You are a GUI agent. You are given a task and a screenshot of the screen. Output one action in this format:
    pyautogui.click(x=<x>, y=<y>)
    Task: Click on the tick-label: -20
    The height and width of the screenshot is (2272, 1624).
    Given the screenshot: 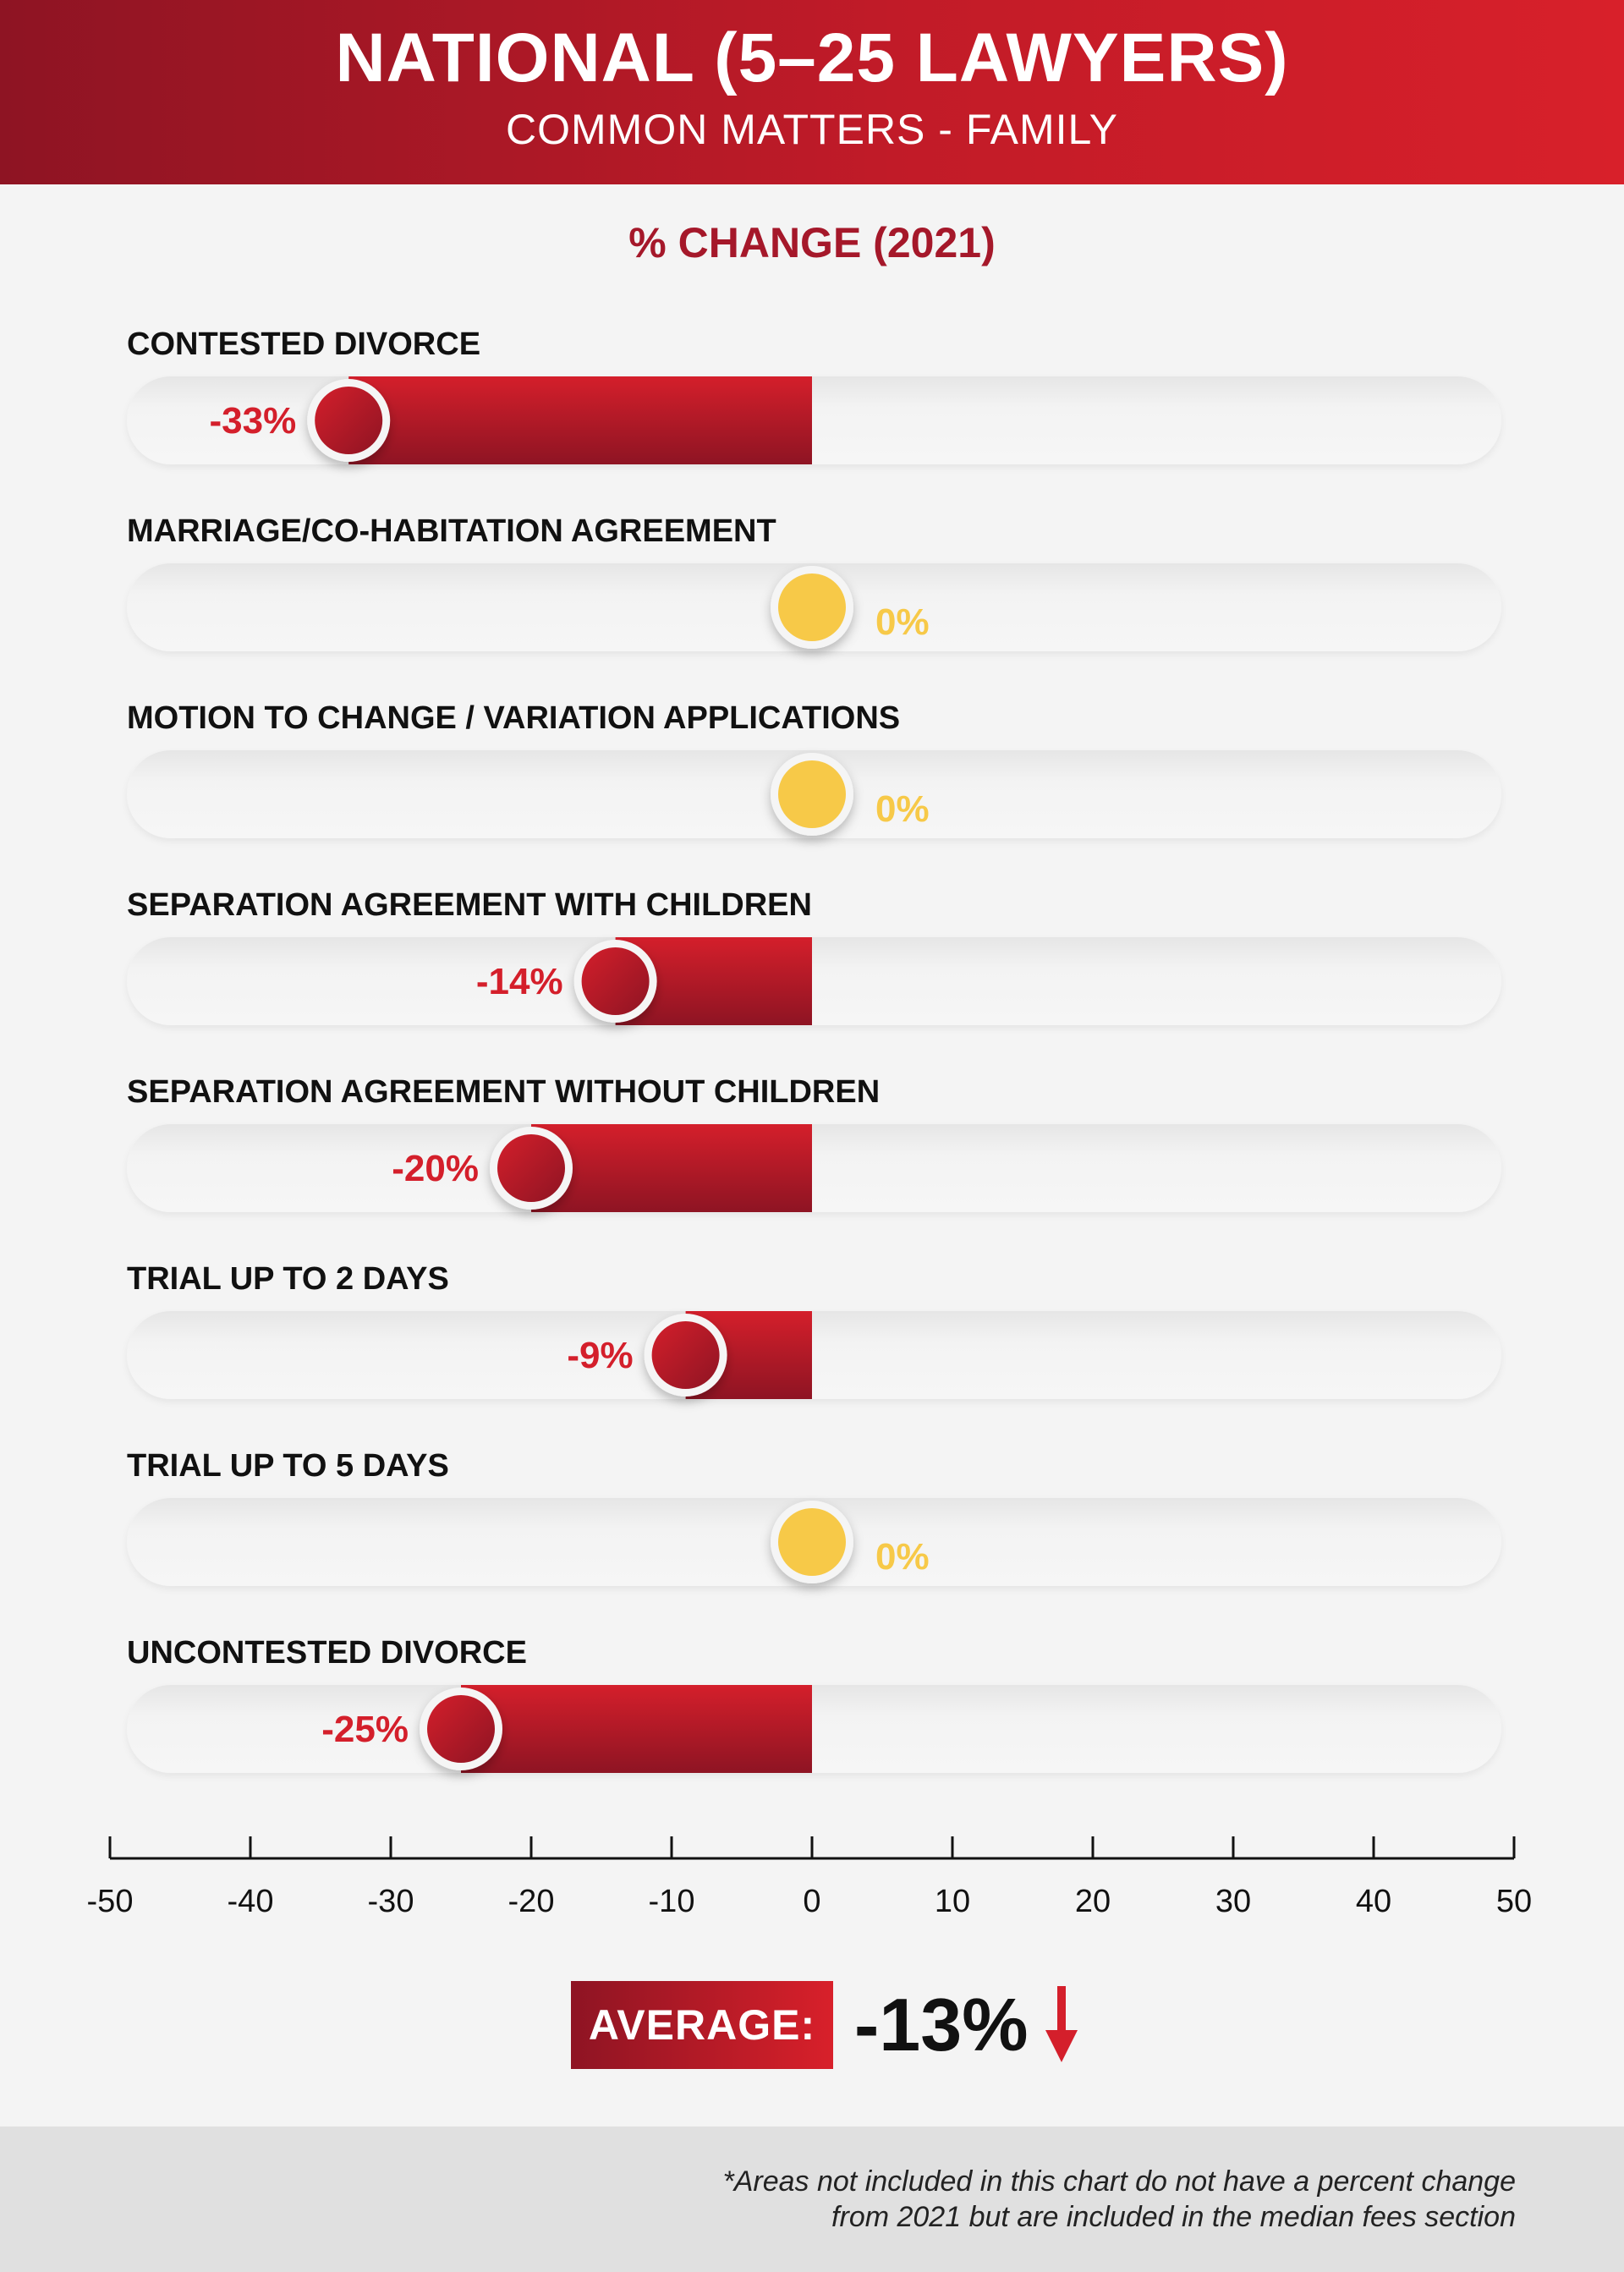 What is the action you would take?
    pyautogui.click(x=531, y=1902)
    